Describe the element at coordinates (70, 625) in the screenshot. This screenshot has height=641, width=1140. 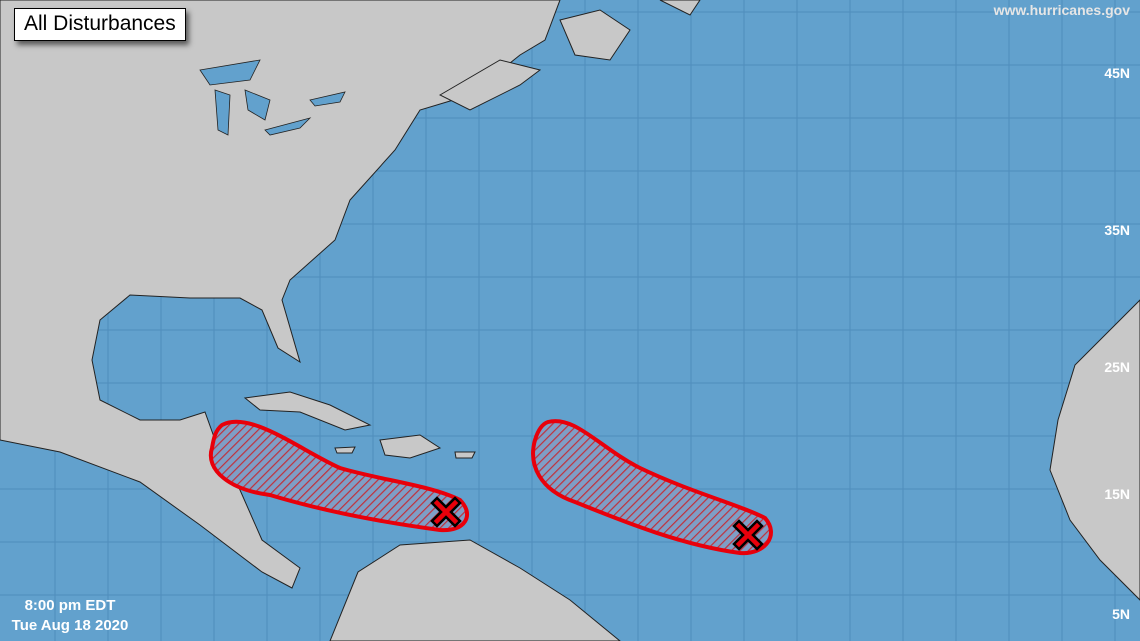
I see `issue-date: Tue Aug 18 2020` at that location.